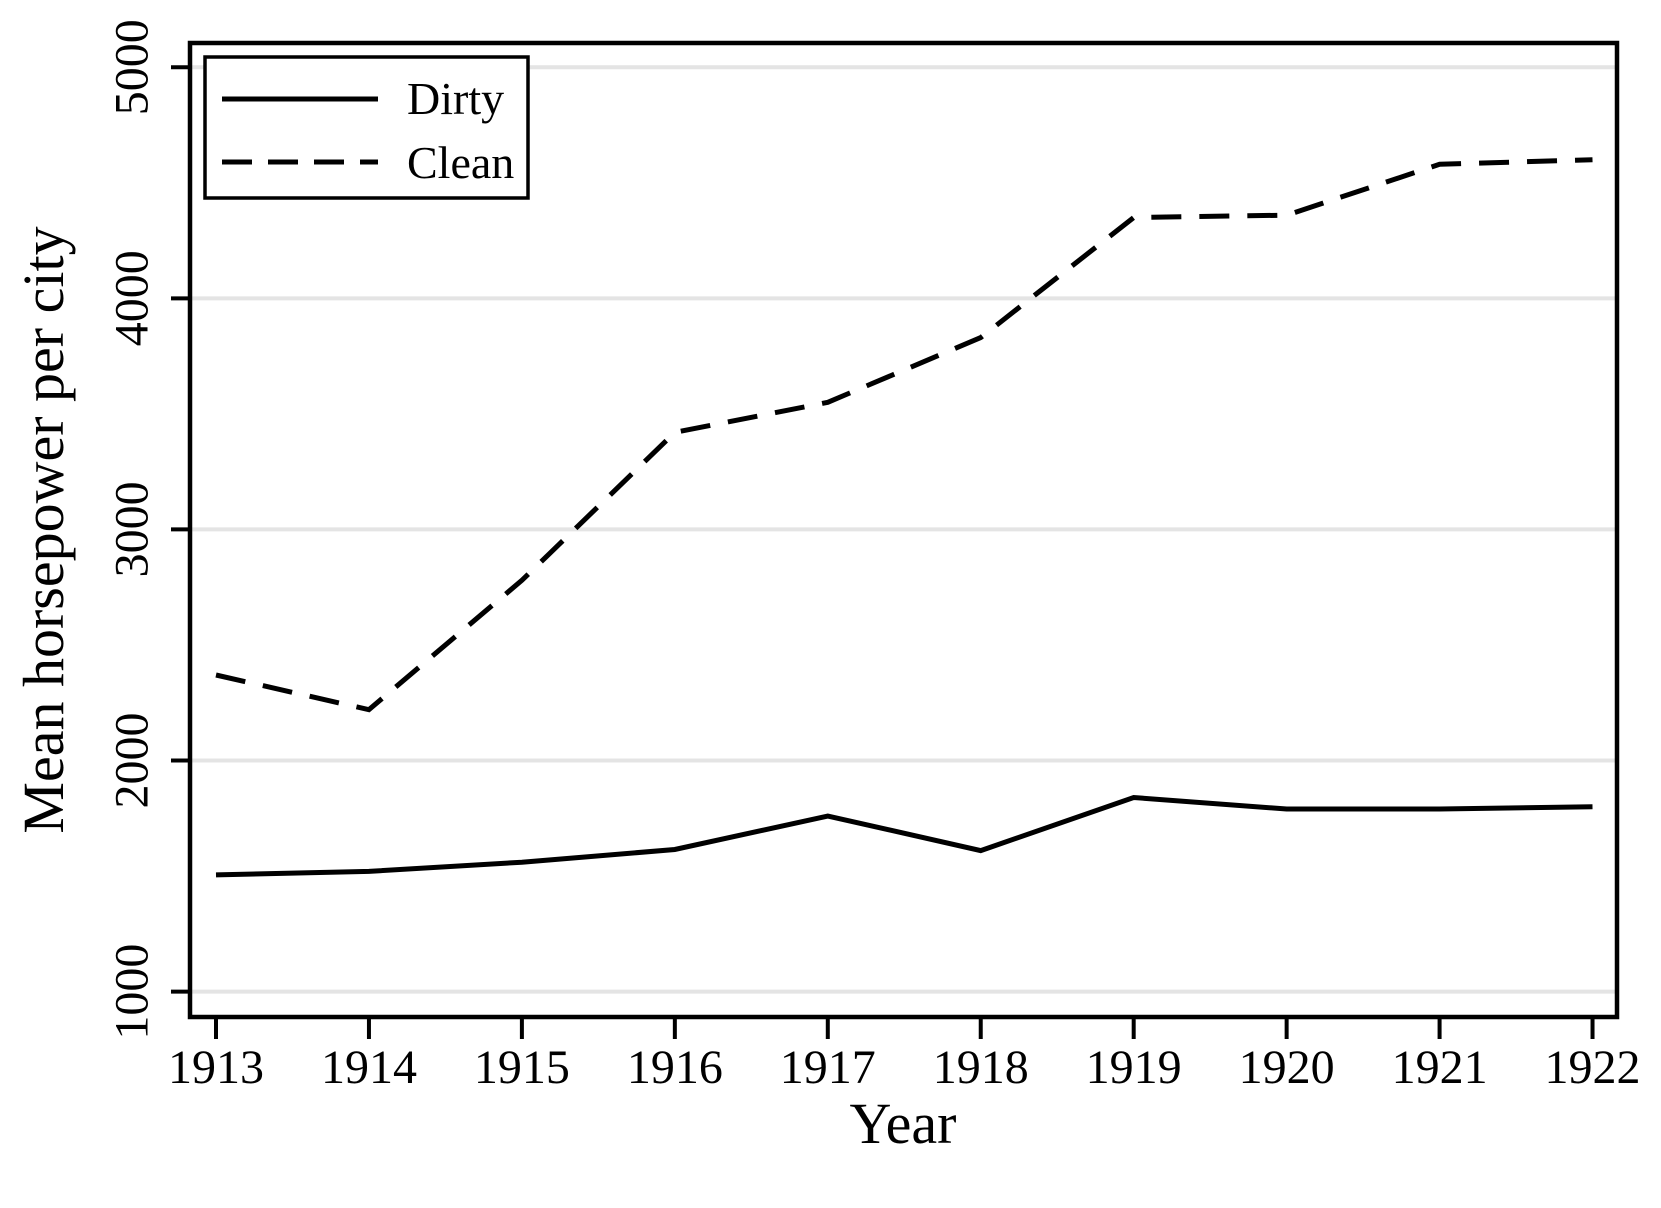 The width and height of the screenshot is (1661, 1208). Describe the element at coordinates (216, 1067) in the screenshot. I see `x-tick-label-1913: 1913` at that location.